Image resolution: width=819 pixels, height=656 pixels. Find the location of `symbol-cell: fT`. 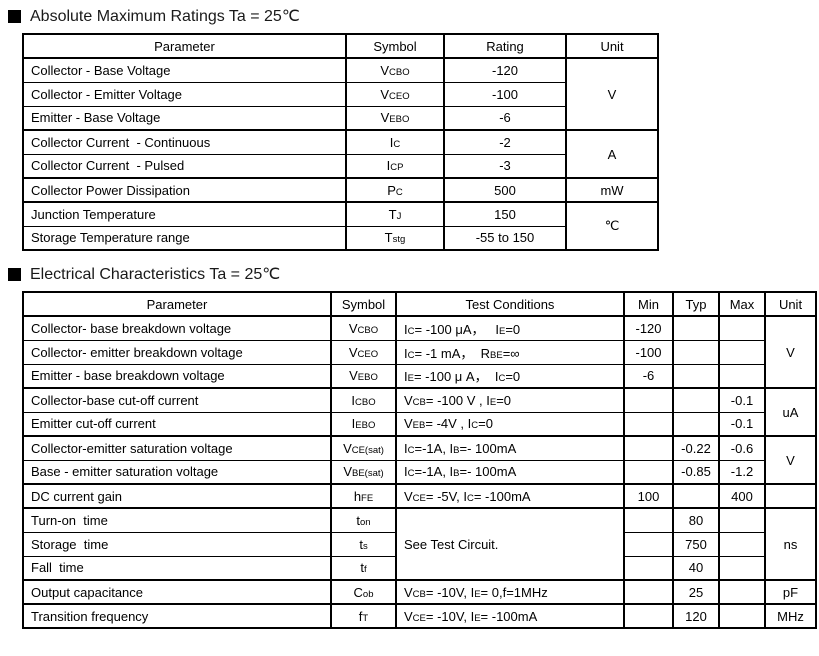

symbol-cell: fT is located at coordinates (363, 616).